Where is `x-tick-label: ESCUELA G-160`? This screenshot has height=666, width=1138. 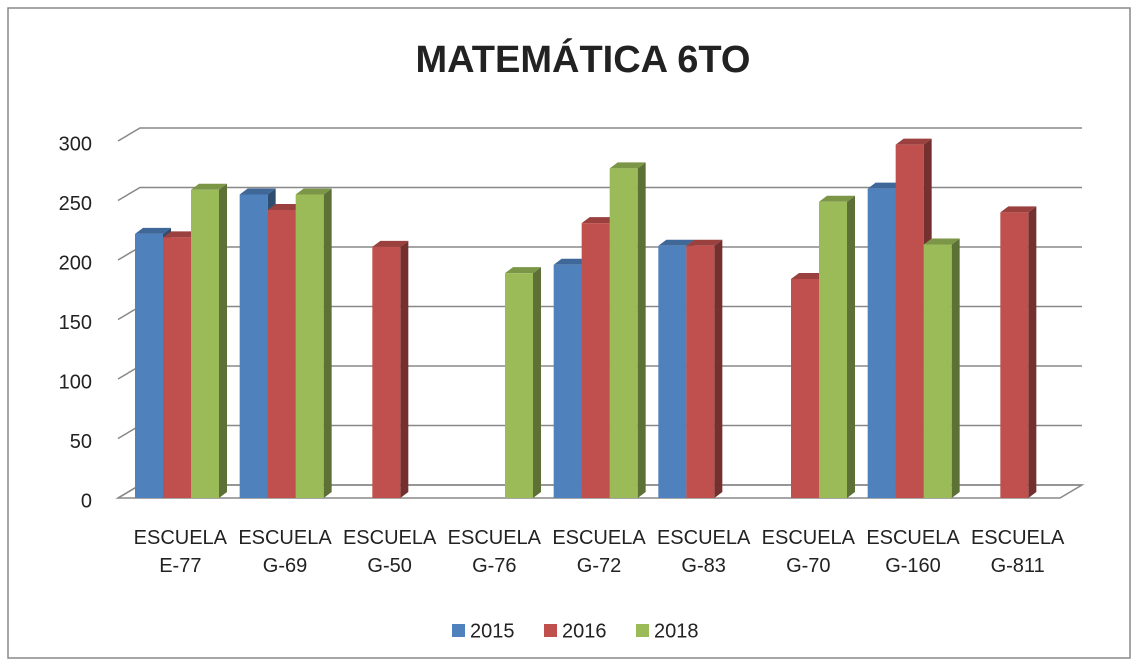
x-tick-label: ESCUELA G-160 is located at coordinates (913, 552).